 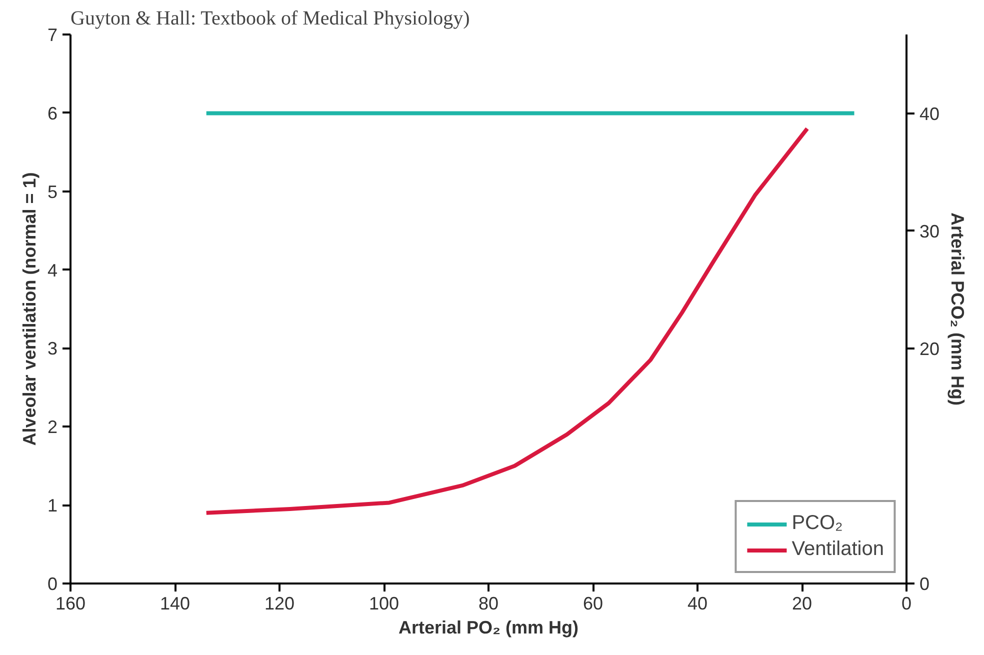 What do you see at coordinates (958, 309) in the screenshot?
I see `y2-axis-title: Arterial PCO₂ (mm Hg)` at bounding box center [958, 309].